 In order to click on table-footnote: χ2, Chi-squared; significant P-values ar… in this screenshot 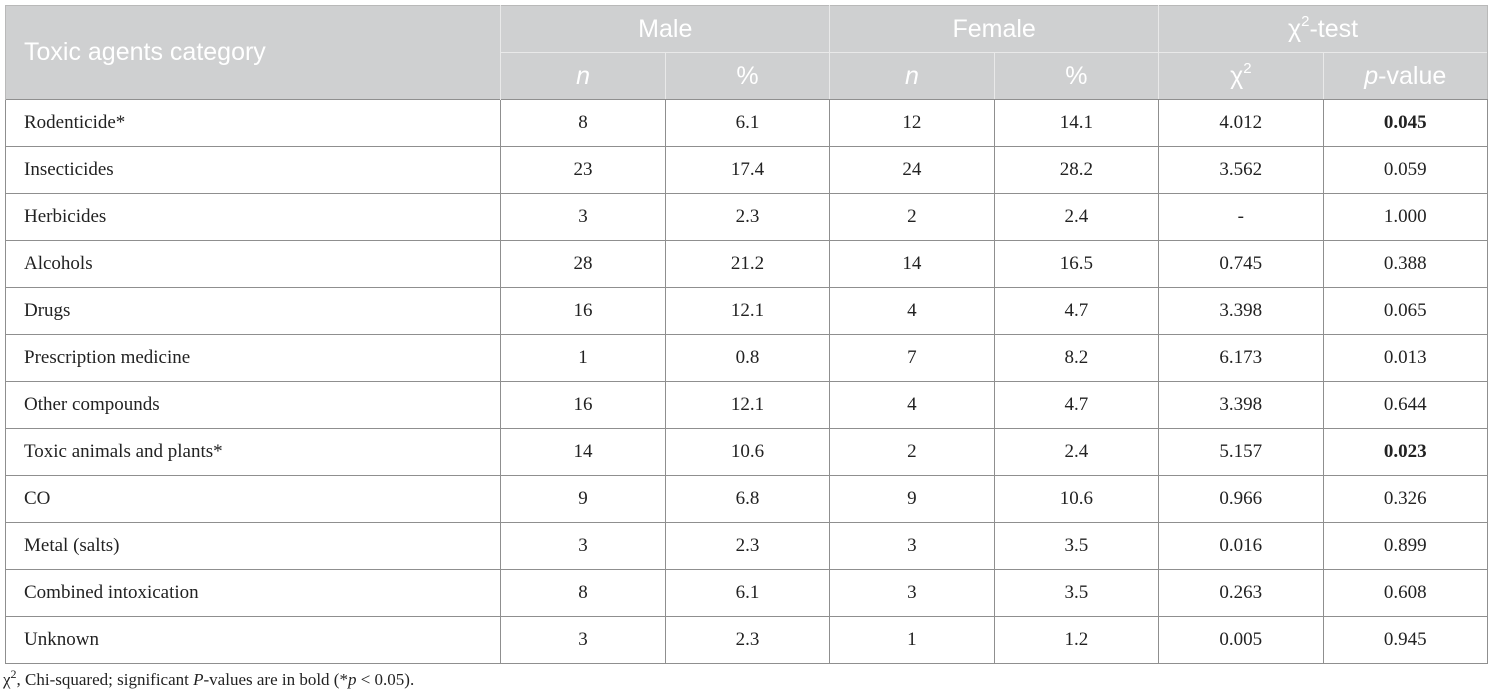, I will do `click(209, 679)`.